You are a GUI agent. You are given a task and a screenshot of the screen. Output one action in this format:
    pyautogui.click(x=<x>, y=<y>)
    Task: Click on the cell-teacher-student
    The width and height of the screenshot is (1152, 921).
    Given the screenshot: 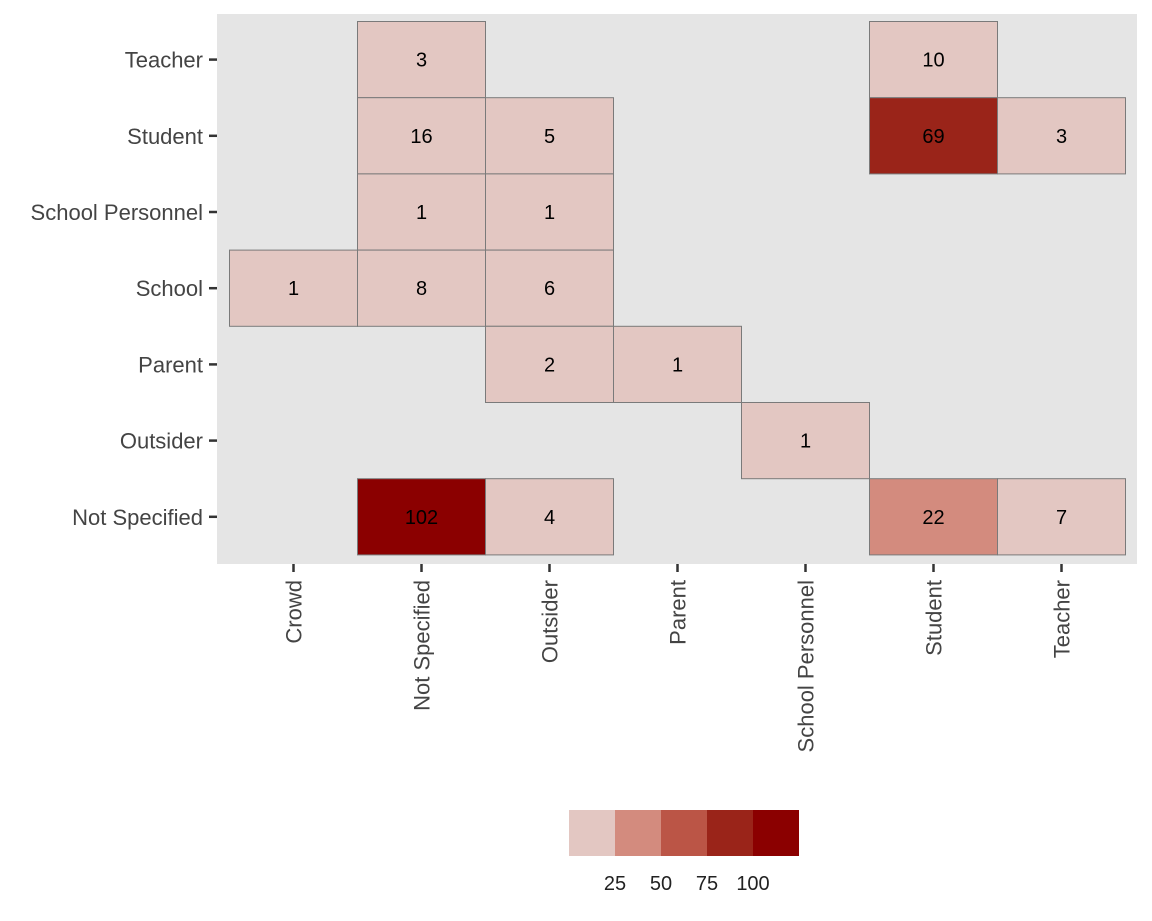 What is the action you would take?
    pyautogui.click(x=933, y=60)
    